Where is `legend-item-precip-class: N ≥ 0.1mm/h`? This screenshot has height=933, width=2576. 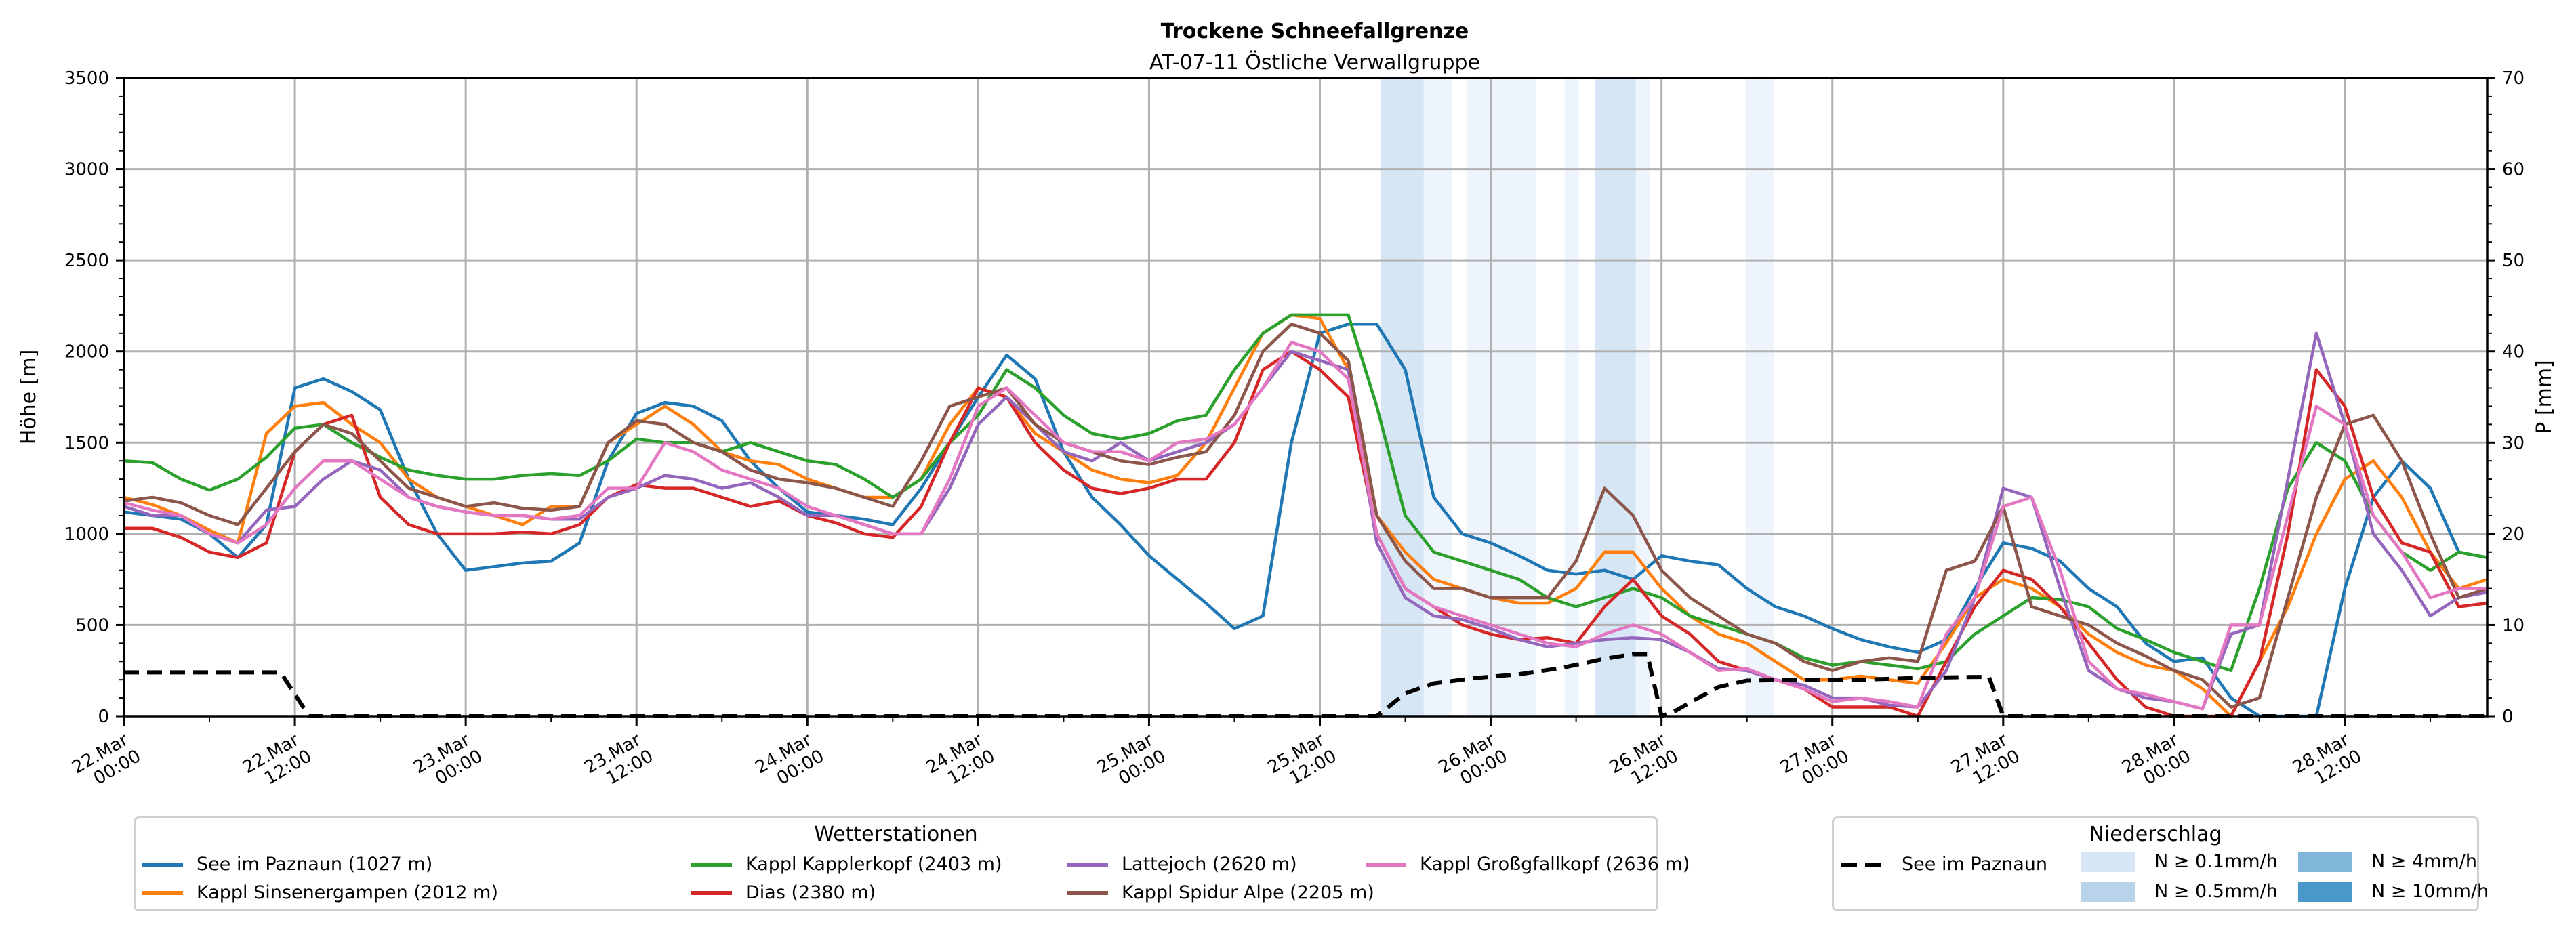 legend-item-precip-class: N ≥ 0.1mm/h is located at coordinates (2180, 861).